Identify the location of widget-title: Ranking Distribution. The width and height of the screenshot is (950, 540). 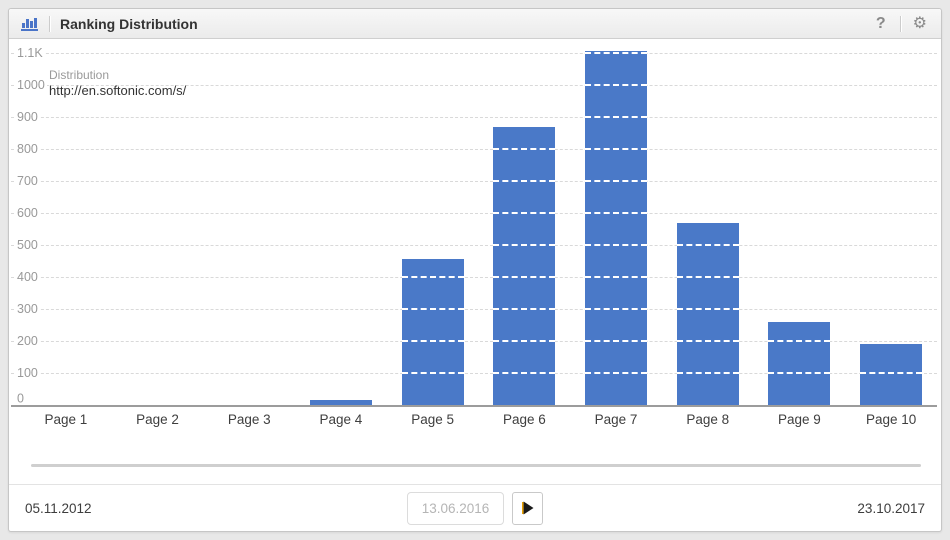
(129, 23).